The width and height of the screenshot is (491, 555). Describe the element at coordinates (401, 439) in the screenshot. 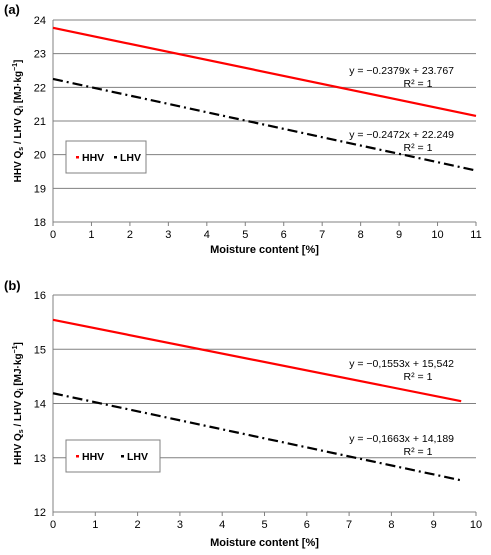

I see `trendline-equation: y = −0,1663x + 14,189` at that location.